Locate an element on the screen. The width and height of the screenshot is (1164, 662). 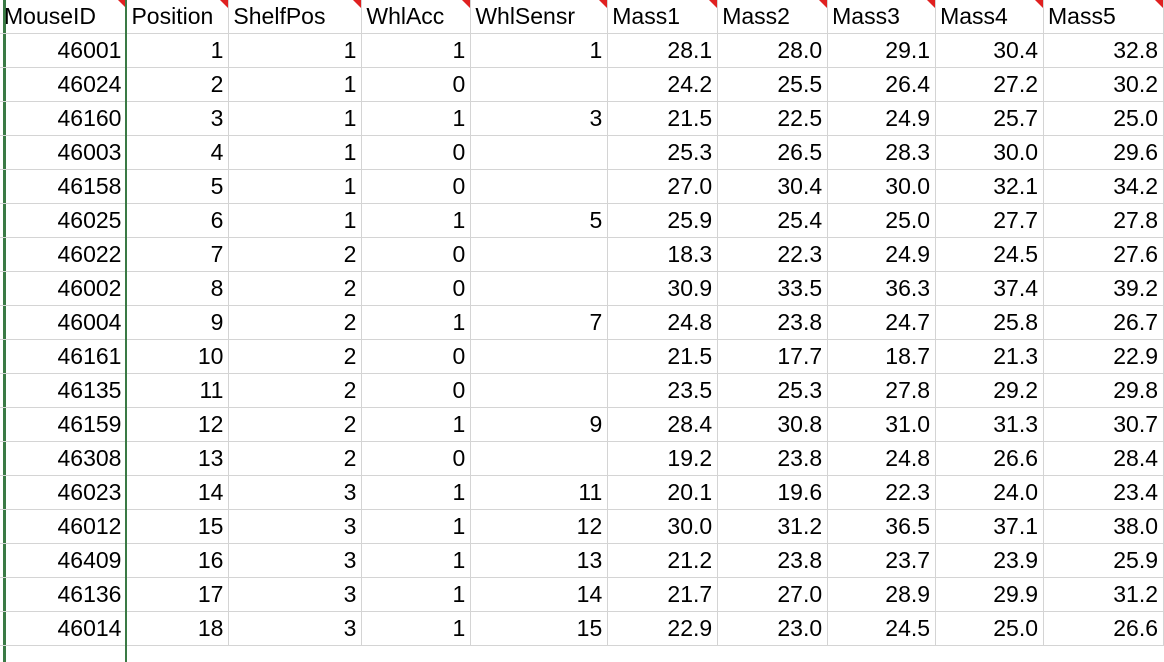
cell-mass2: 30.8 is located at coordinates (773, 424).